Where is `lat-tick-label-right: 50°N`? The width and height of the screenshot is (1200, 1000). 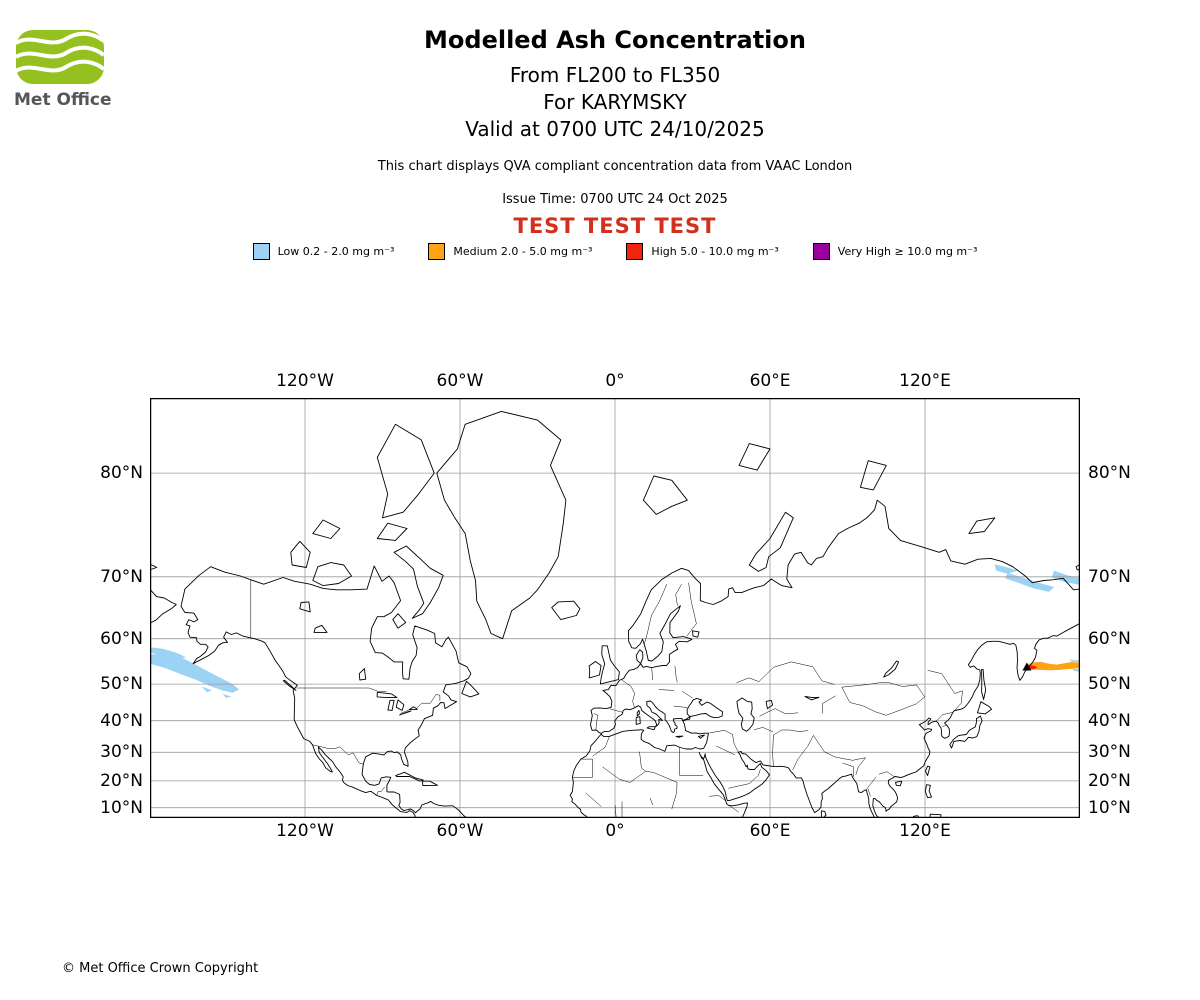
lat-tick-label-right: 50°N is located at coordinates (1109, 684).